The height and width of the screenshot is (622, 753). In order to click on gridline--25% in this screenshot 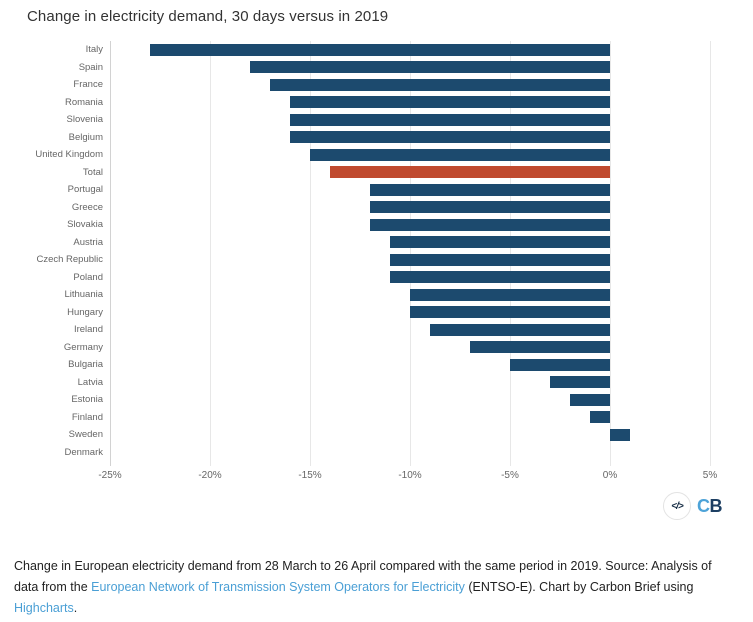, I will do `click(110, 253)`.